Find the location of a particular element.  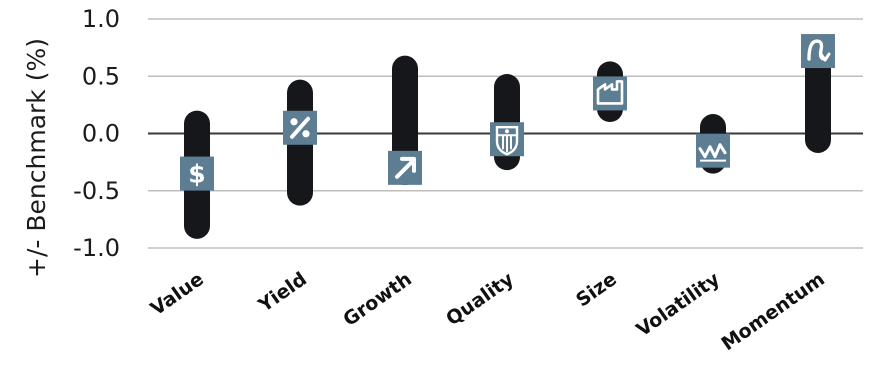

category-label-growth: Growth is located at coordinates (377, 299).